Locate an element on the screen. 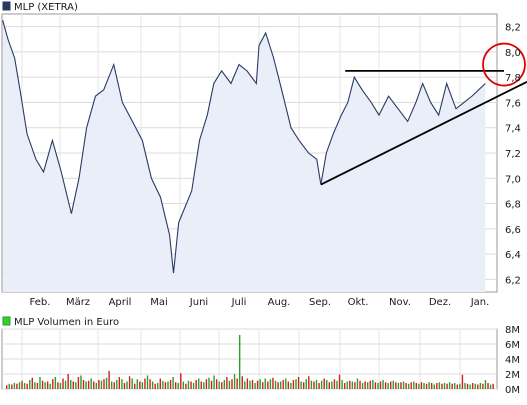 The height and width of the screenshot is (405, 527). price-x-tick-label: Mai is located at coordinates (159, 302).